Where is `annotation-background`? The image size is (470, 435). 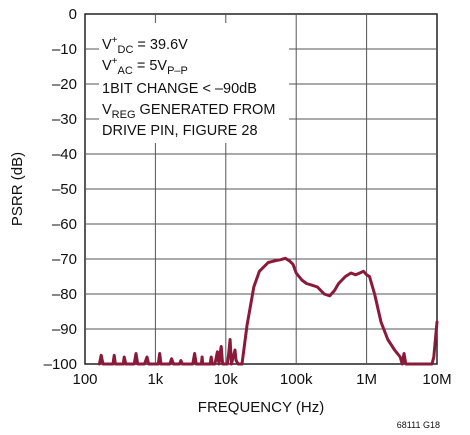 annotation-background is located at coordinates (194, 83).